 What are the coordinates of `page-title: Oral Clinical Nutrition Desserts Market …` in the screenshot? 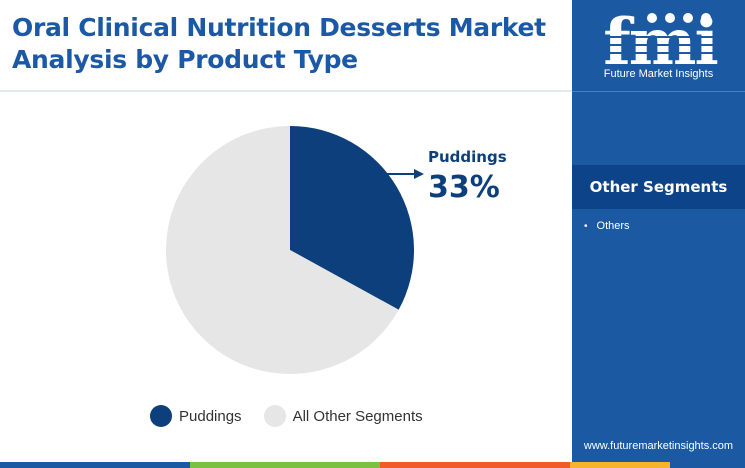 It's located at (292, 44).